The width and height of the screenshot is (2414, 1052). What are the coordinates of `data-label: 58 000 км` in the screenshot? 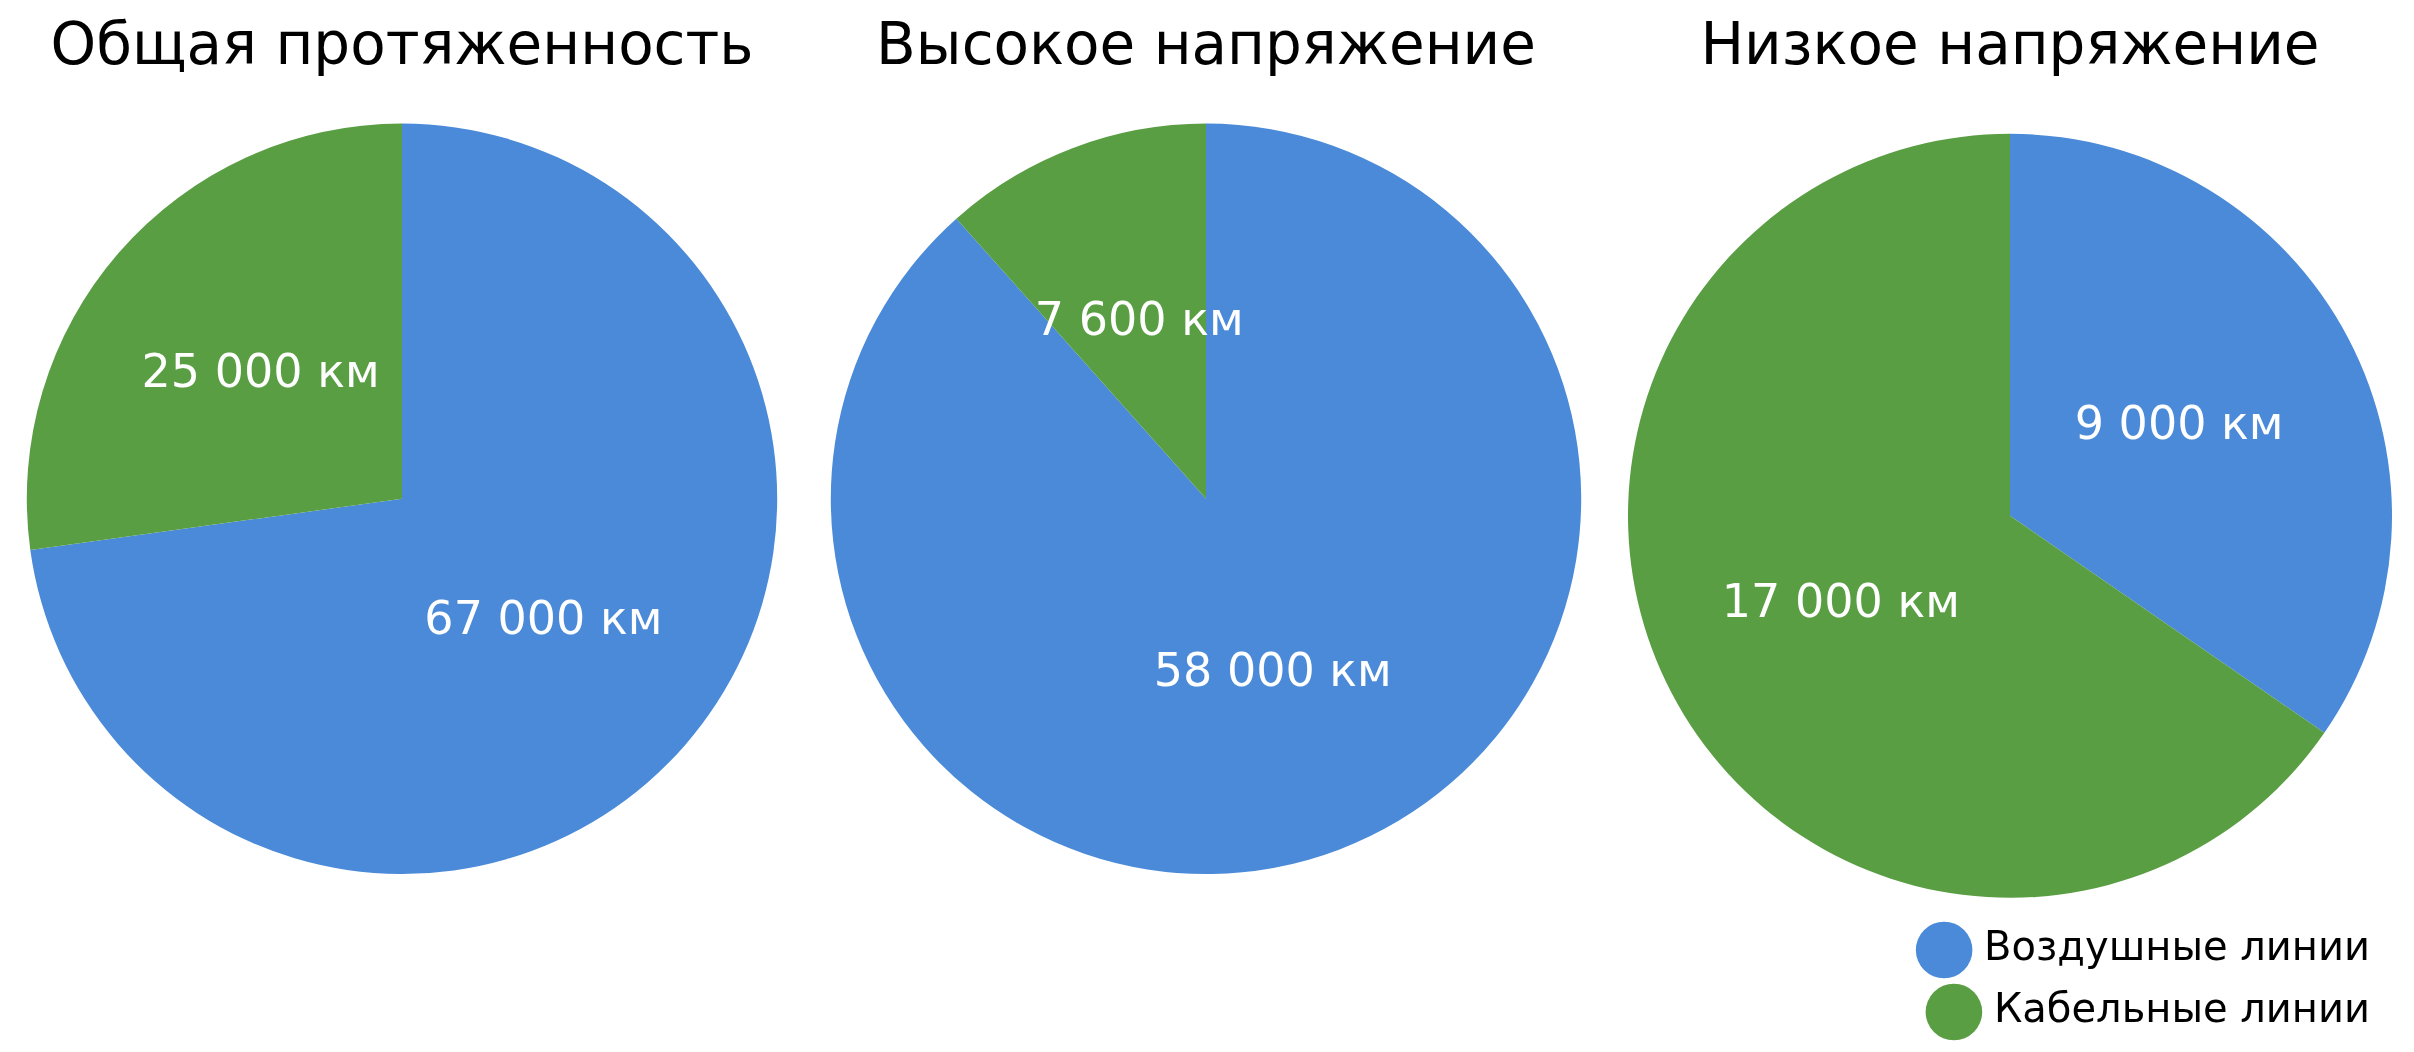 It's located at (1272, 670).